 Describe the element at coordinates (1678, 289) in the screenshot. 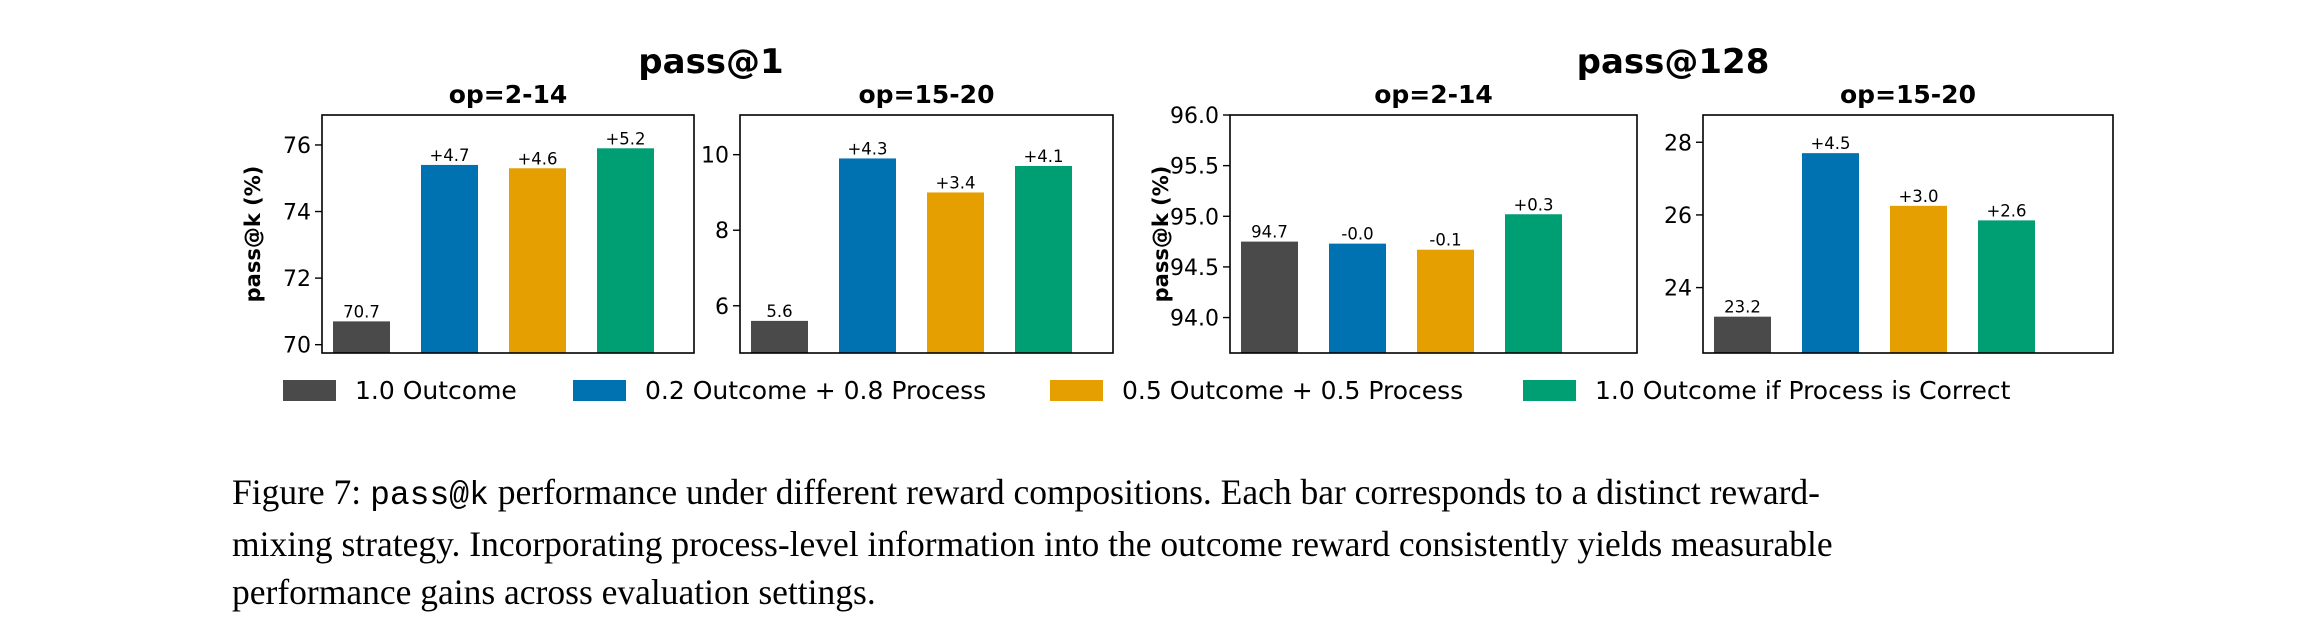

I see `y-tick-label: 24` at that location.